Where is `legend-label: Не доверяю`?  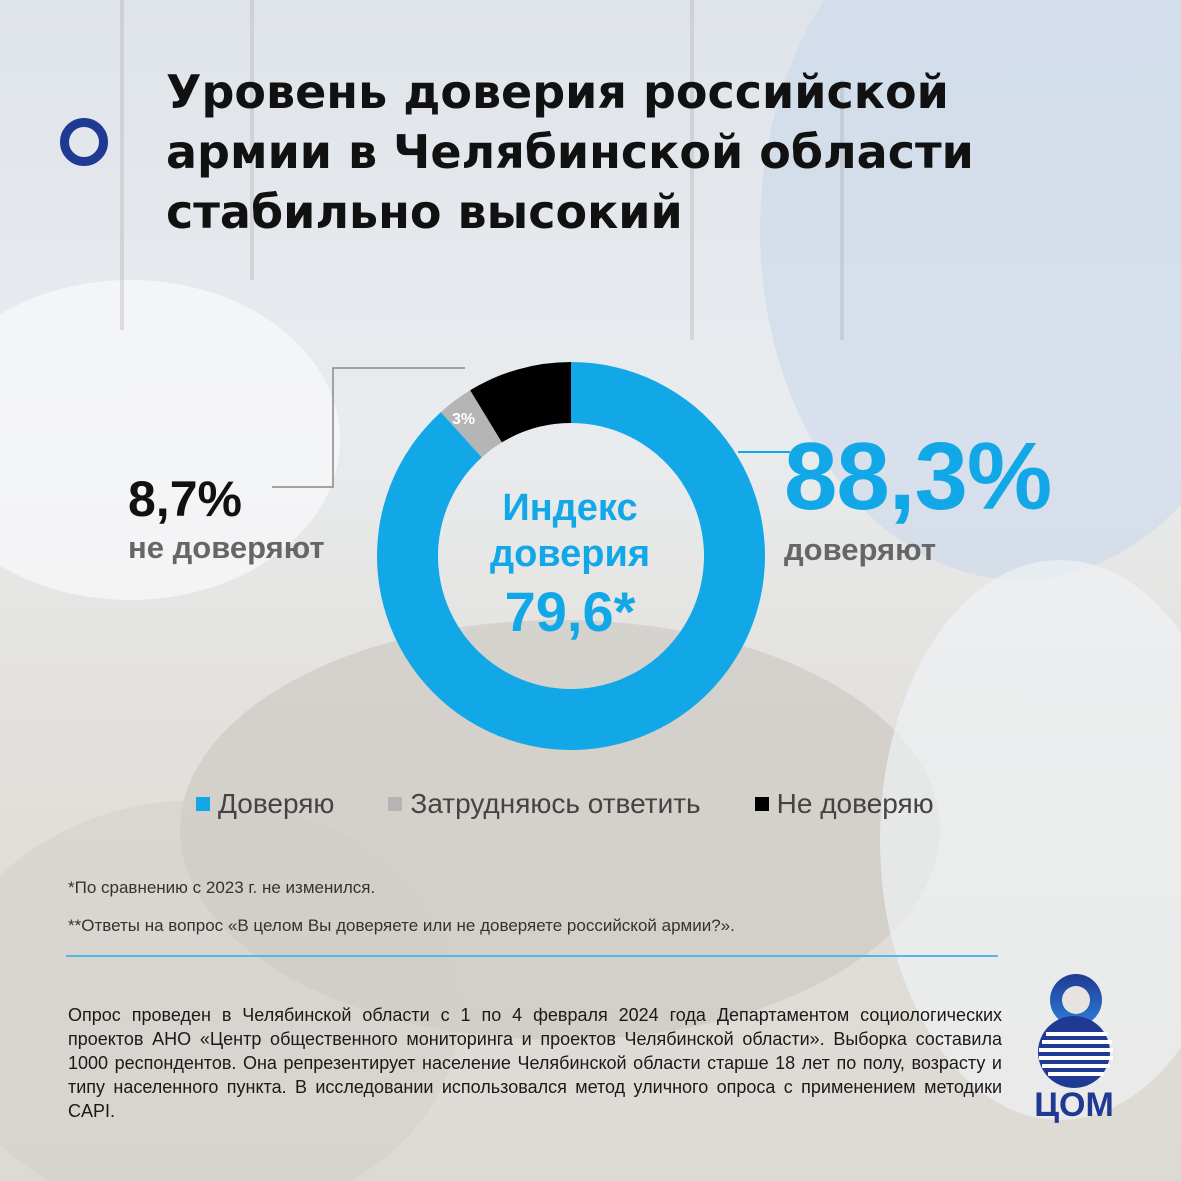 legend-label: Не доверяю is located at coordinates (855, 803).